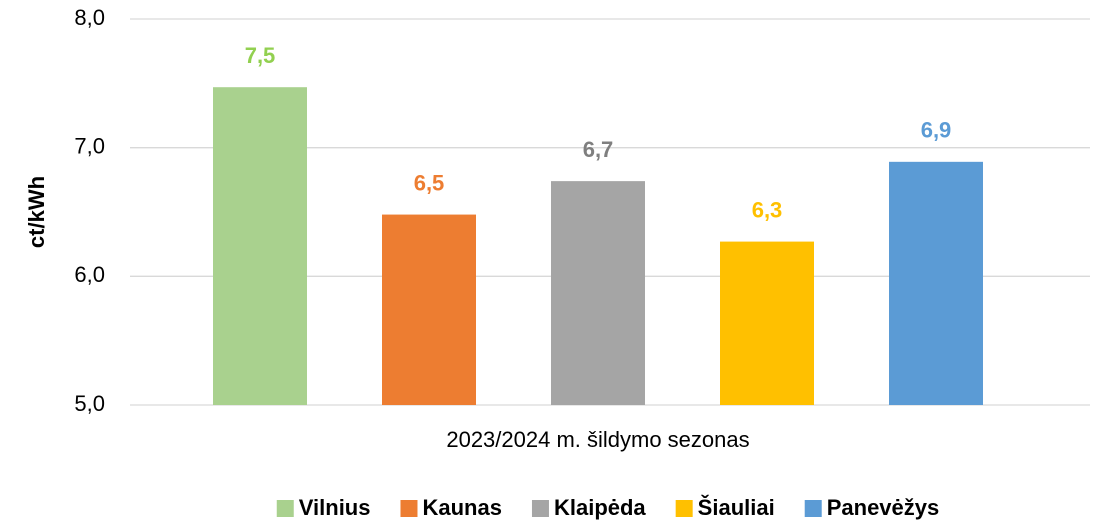  I want to click on value-label: 6,3, so click(767, 209).